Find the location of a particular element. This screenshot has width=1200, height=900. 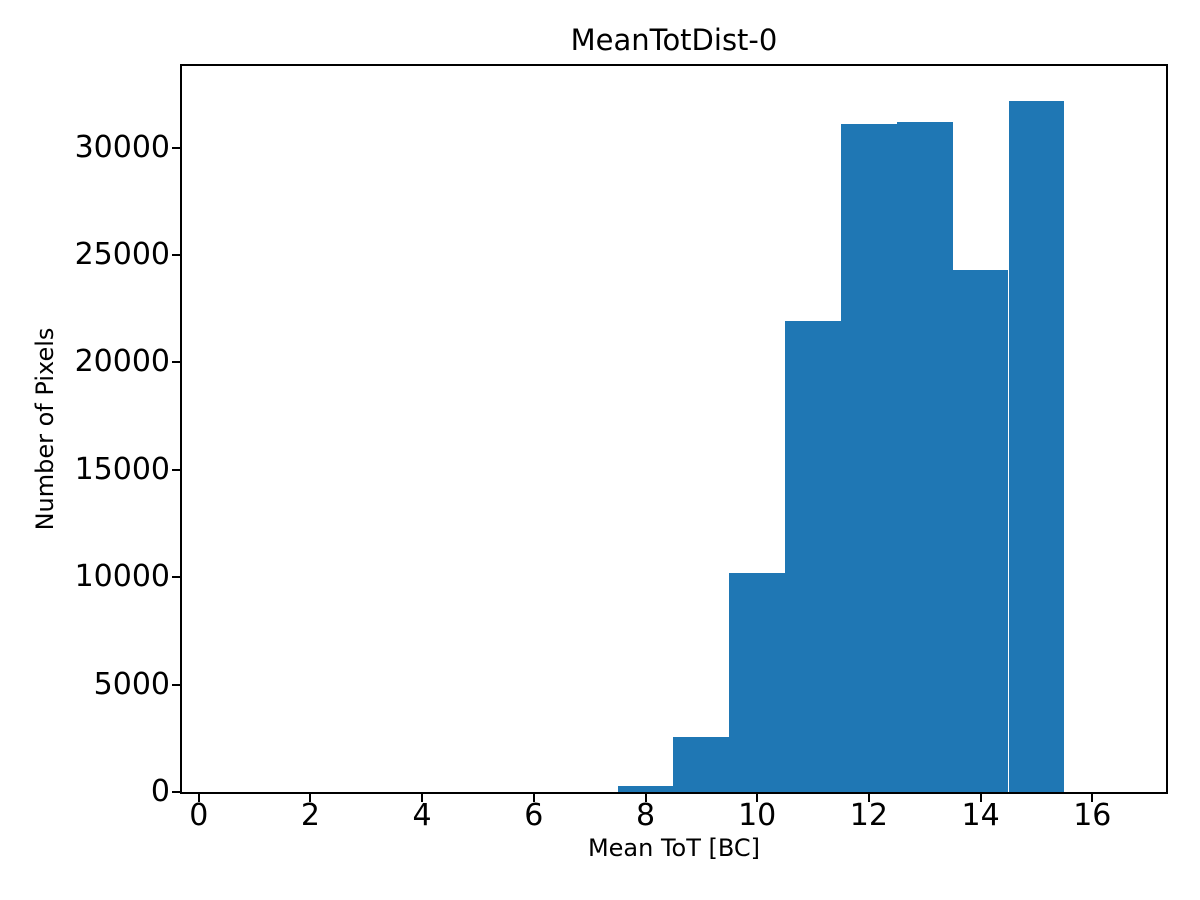

x-axis-label: Mean ToT [BC] is located at coordinates (674, 848).